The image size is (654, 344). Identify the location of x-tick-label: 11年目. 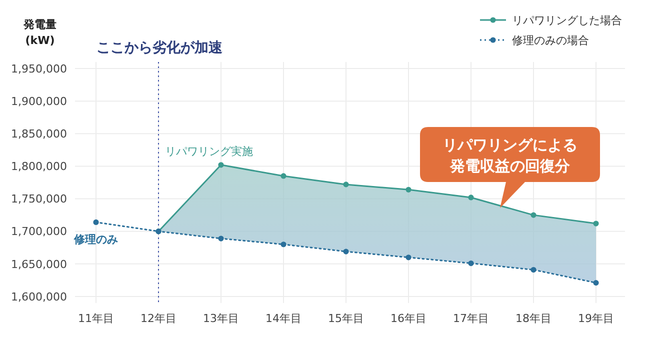
(96, 318).